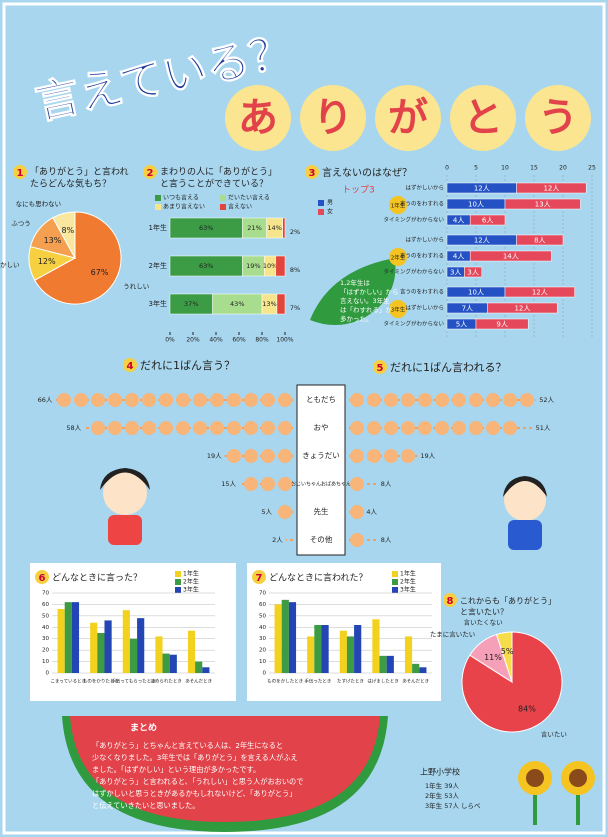 The width and height of the screenshot is (608, 837). I want to click on count-label: 51人, so click(543, 428).